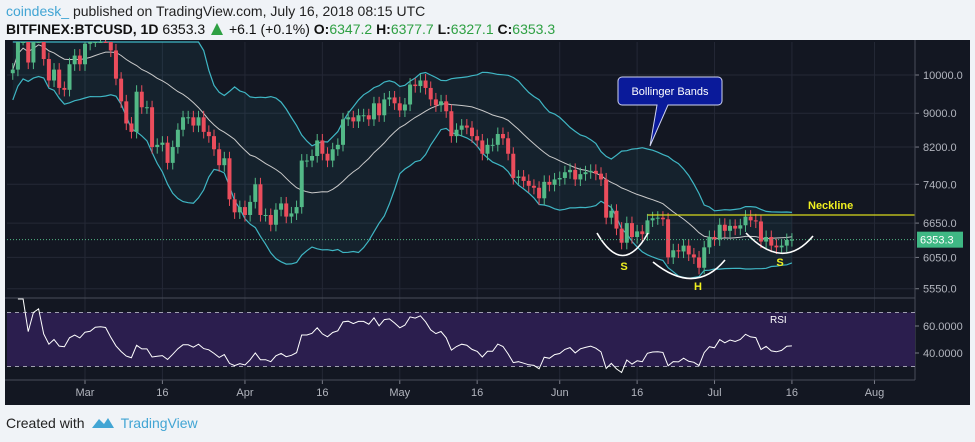 Image resolution: width=975 pixels, height=442 pixels. What do you see at coordinates (670, 111) in the screenshot?
I see `callout-bubble` at bounding box center [670, 111].